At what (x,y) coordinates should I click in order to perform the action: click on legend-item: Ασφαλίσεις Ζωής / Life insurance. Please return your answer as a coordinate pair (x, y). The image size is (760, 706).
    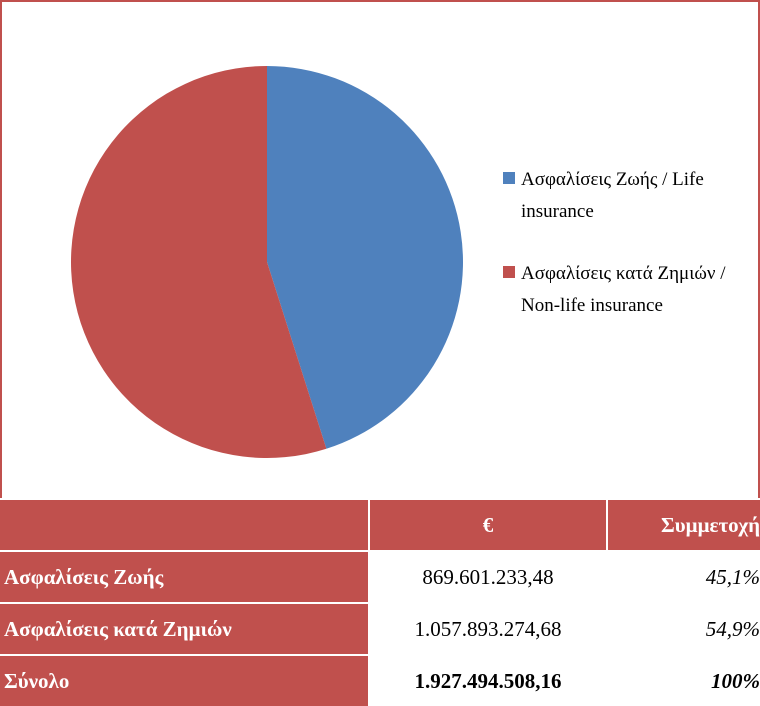
    Looking at the image, I should click on (618, 196).